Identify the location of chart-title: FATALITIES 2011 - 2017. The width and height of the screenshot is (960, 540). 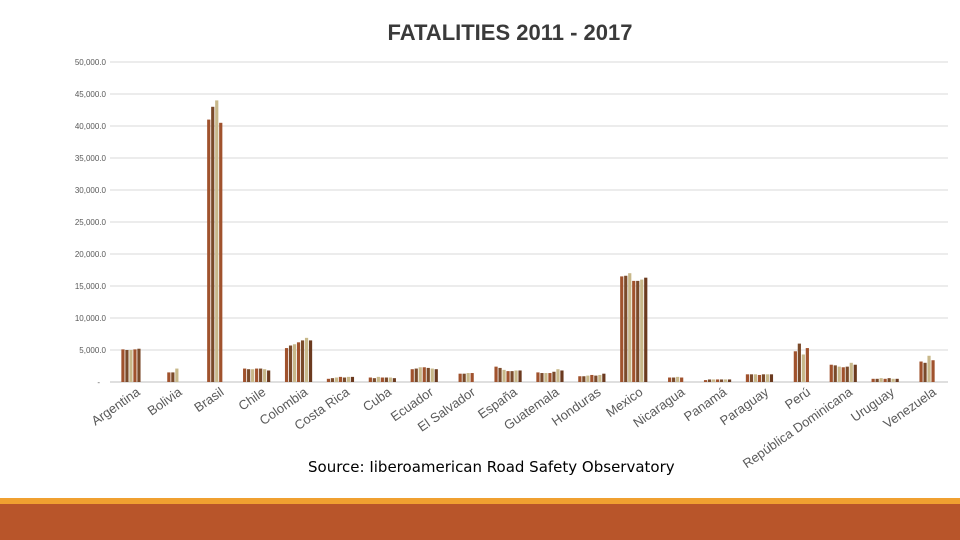
(510, 32).